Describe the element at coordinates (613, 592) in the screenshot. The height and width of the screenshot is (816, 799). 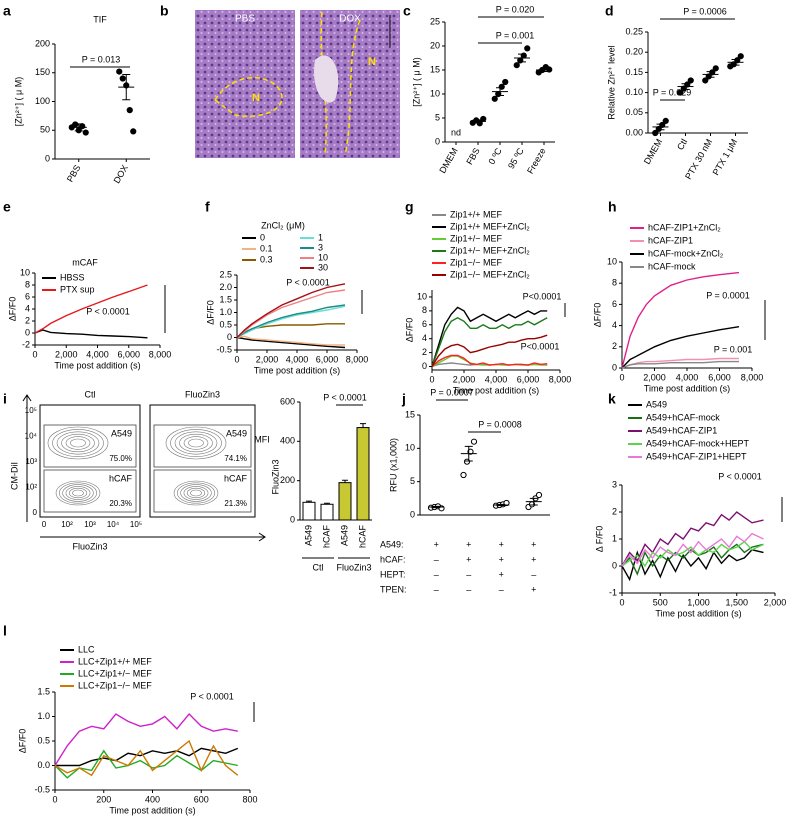
I see `y-tick-label: -1` at that location.